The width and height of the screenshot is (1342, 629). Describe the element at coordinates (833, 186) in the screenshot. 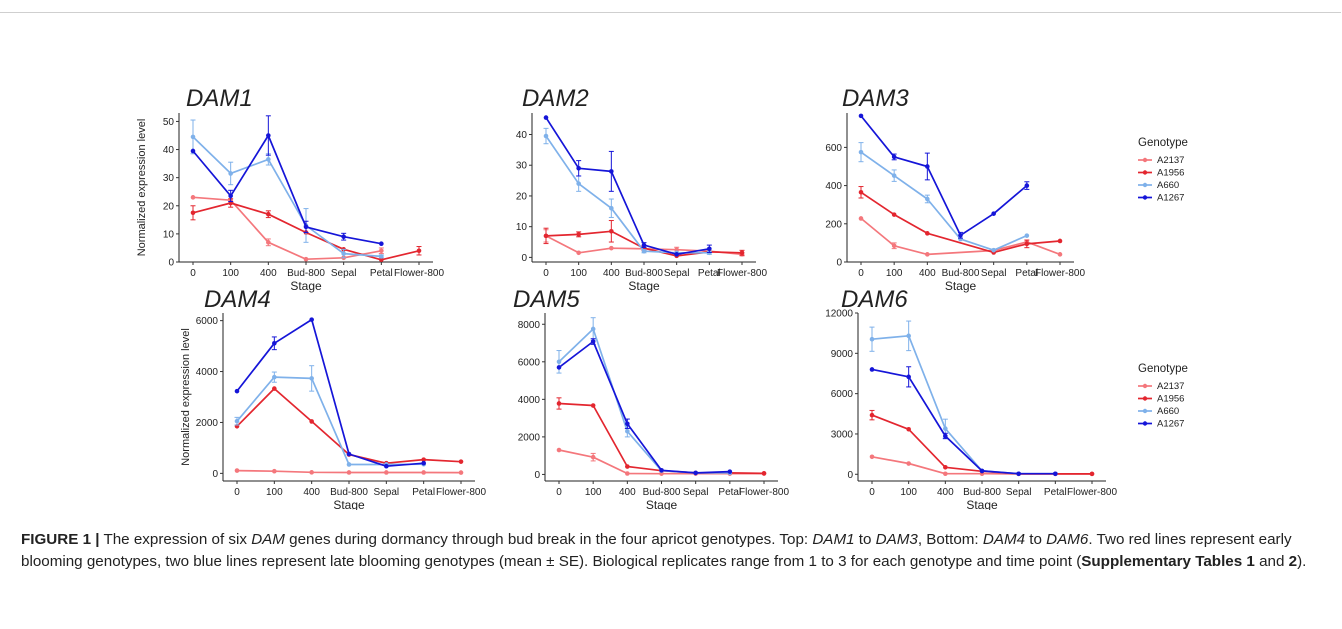

I see `y-tick-label: 400` at that location.